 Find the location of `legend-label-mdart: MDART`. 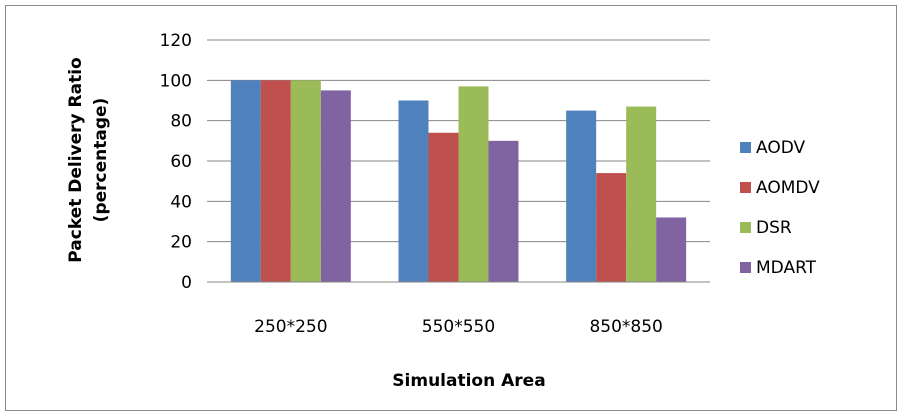

legend-label-mdart: MDART is located at coordinates (786, 268).